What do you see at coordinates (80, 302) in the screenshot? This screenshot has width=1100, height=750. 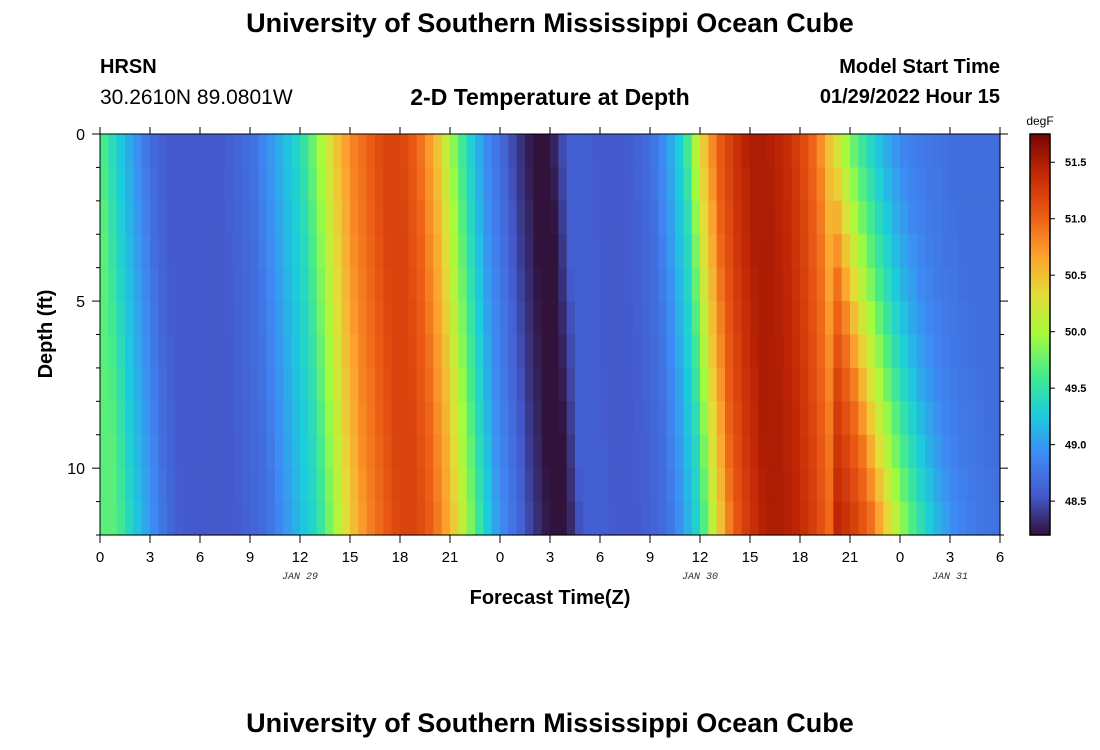 I see `y-tick-label: 5` at bounding box center [80, 302].